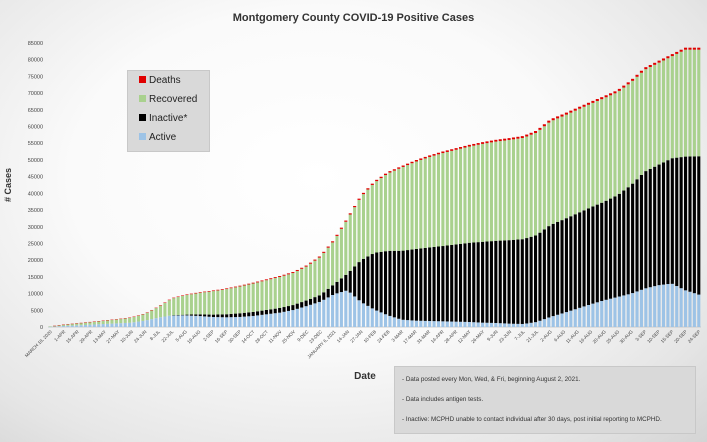  I want to click on x-tick-label: 14-OCT, so click(248, 336).